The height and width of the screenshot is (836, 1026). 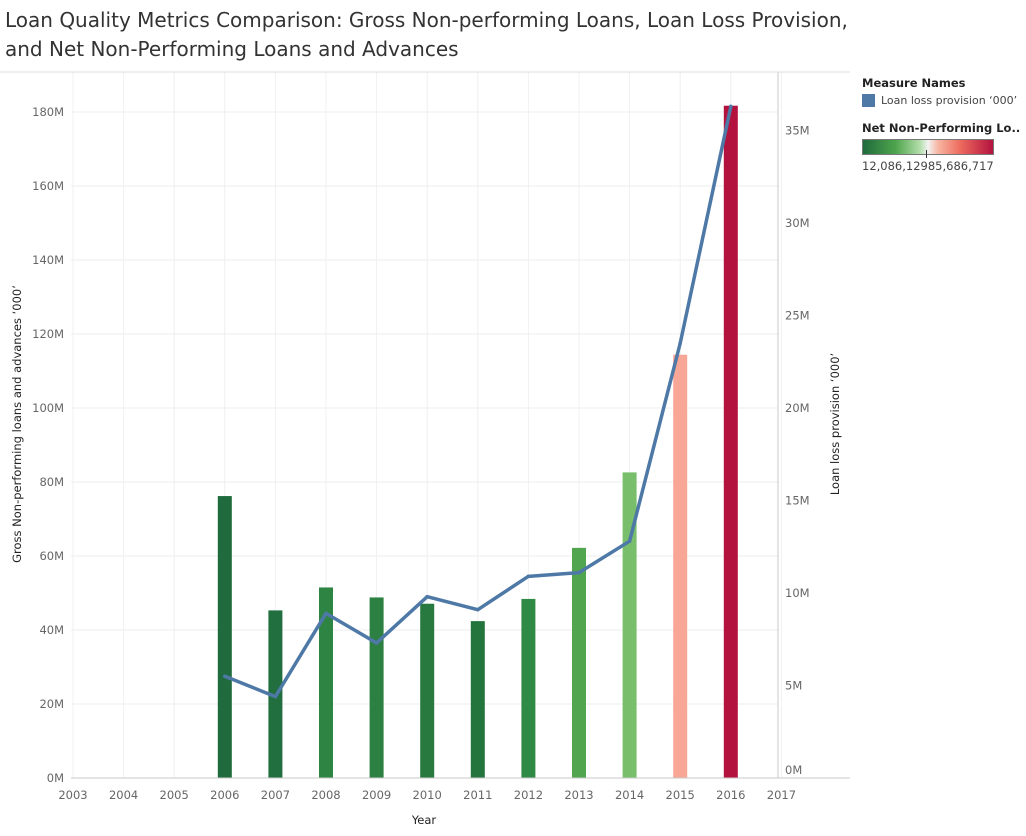 What do you see at coordinates (797, 501) in the screenshot?
I see `right-tick-label: 15M` at bounding box center [797, 501].